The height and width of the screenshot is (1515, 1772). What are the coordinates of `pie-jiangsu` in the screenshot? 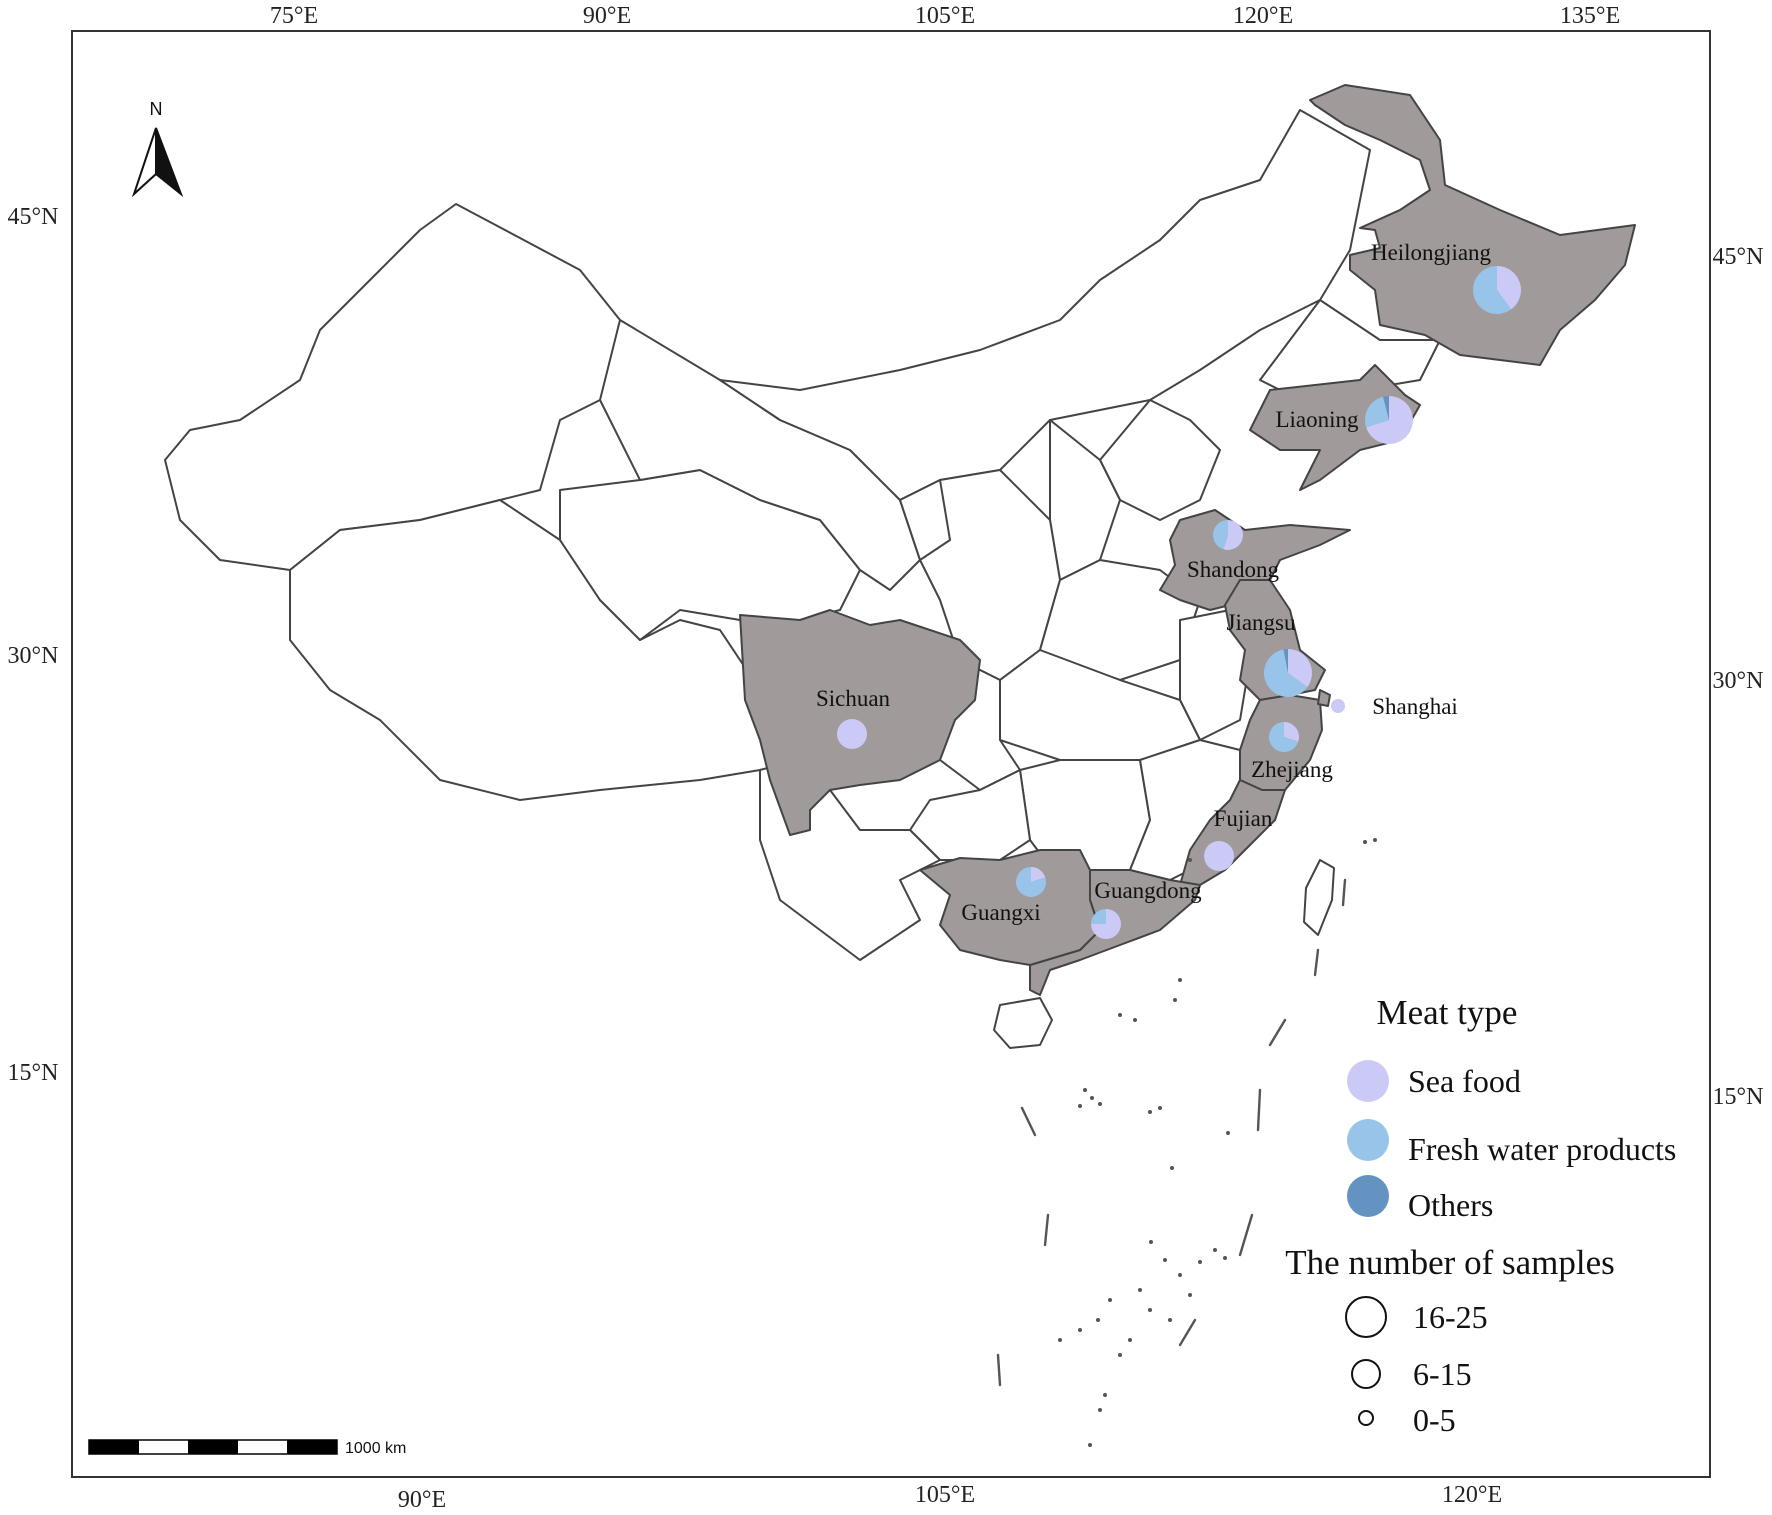 It's located at (1288, 673).